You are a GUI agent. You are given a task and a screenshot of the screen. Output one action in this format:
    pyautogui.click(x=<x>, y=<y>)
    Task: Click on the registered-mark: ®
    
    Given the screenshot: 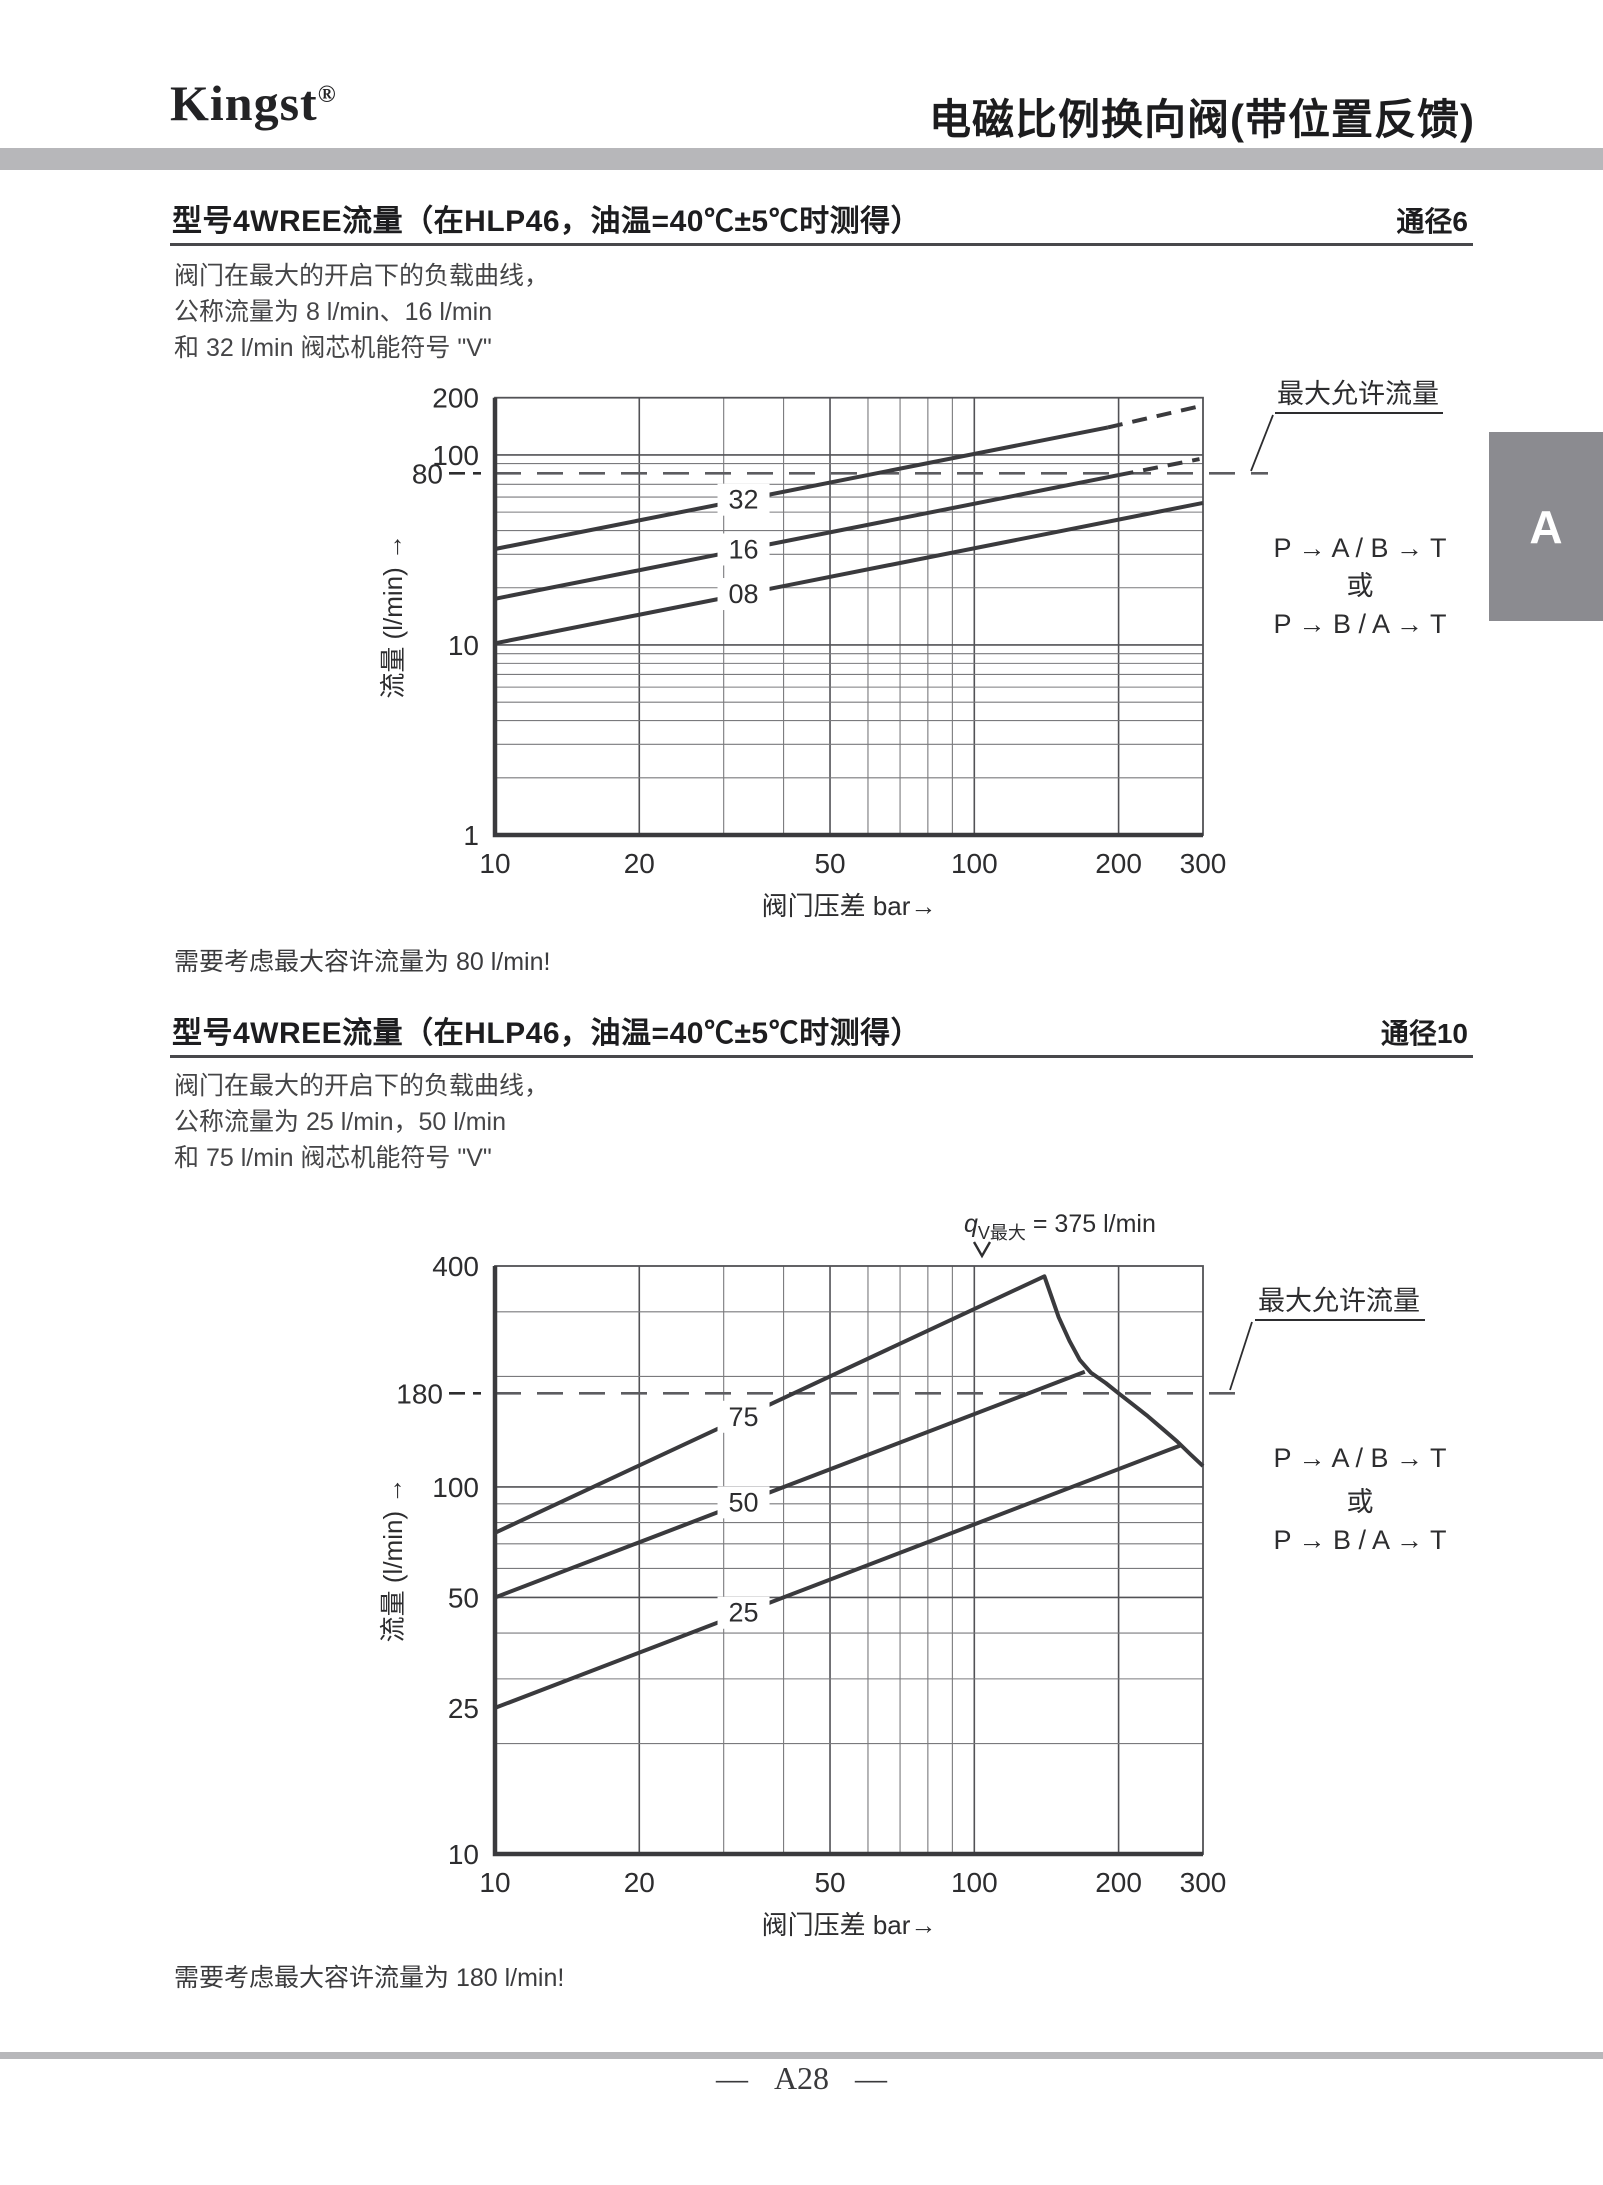 What is the action you would take?
    pyautogui.click(x=327, y=95)
    